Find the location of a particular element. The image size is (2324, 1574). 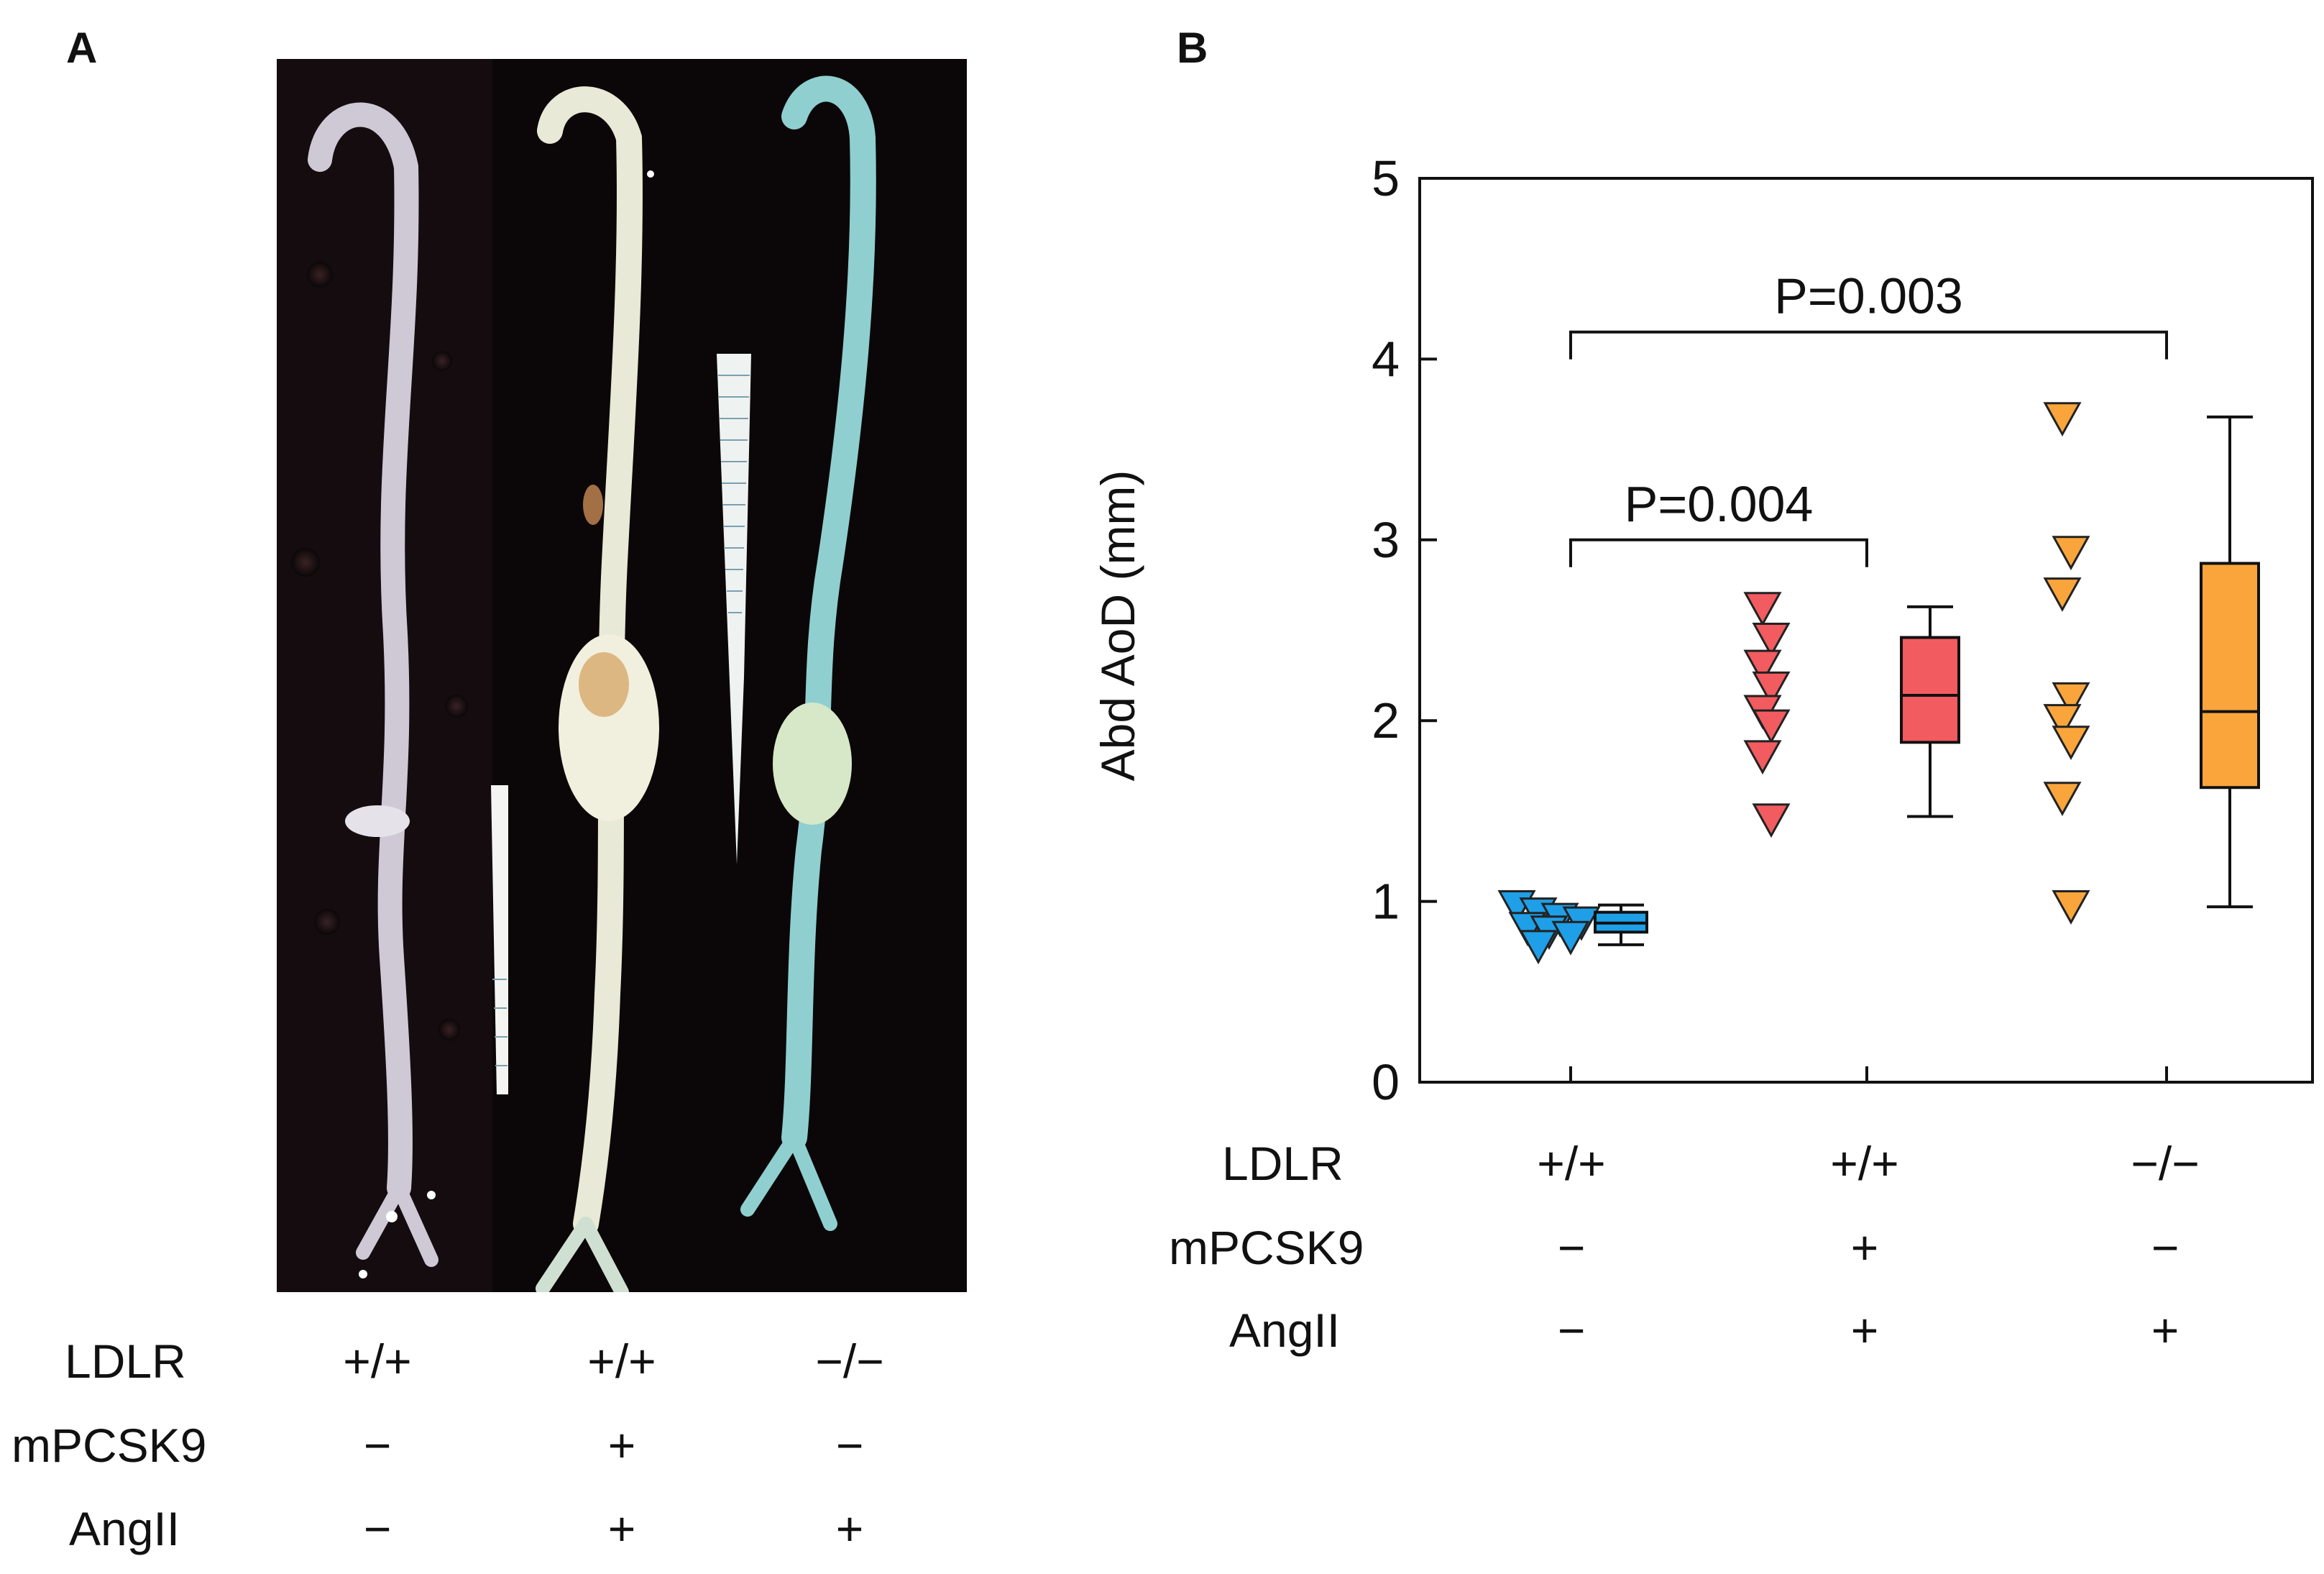

chart-group-1-ldlr: +/+ is located at coordinates (1571, 1163).